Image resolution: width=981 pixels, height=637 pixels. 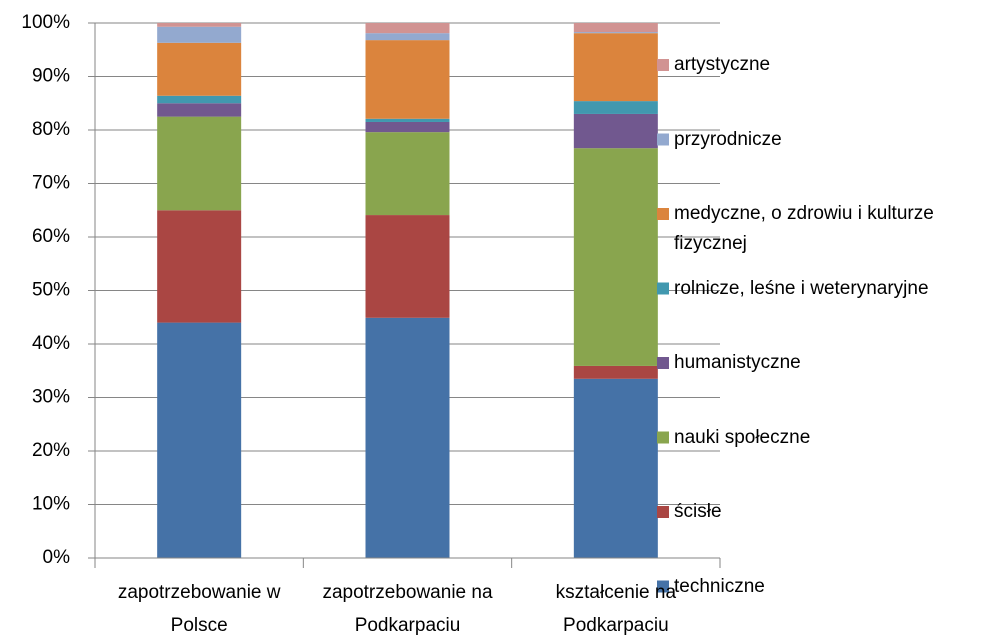 What do you see at coordinates (51, 450) in the screenshot?
I see `y-tick-label: 20%` at bounding box center [51, 450].